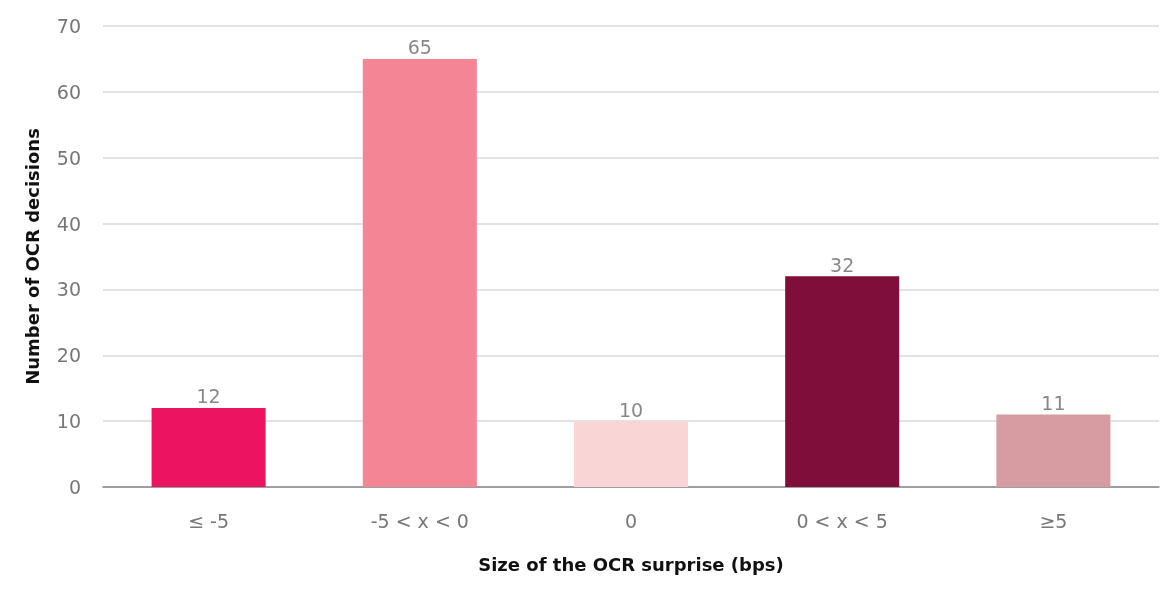 The image size is (1169, 597). I want to click on data-label: 10, so click(631, 409).